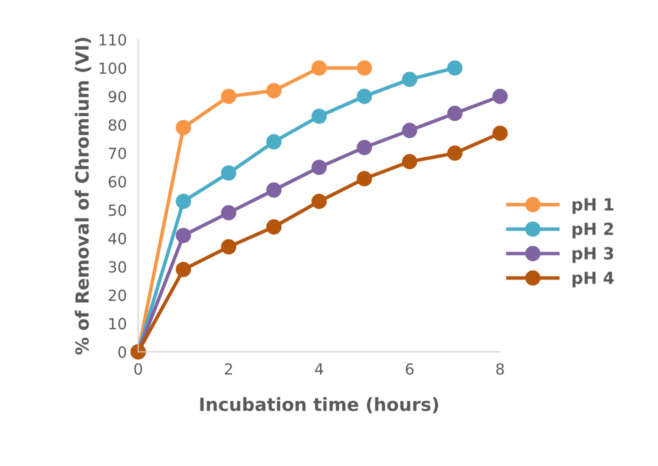 The height and width of the screenshot is (466, 658). What do you see at coordinates (228, 369) in the screenshot?
I see `x-tick-label: 2` at bounding box center [228, 369].